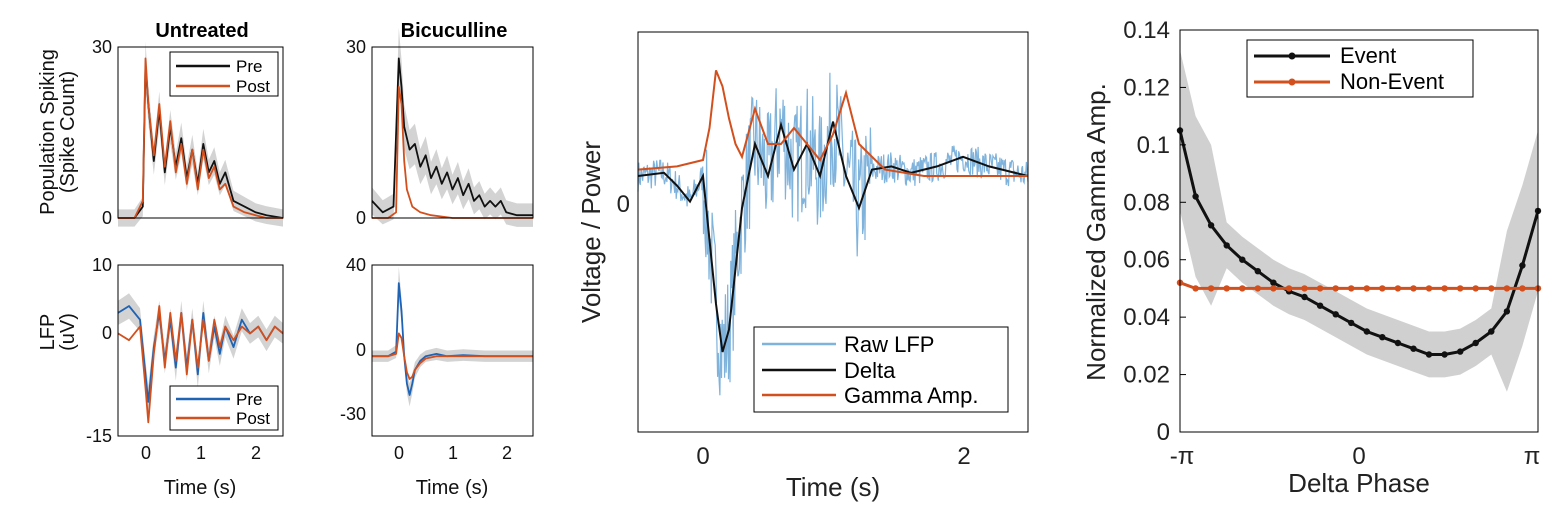  Describe the element at coordinates (48, 332) in the screenshot. I see `ylabel-line-1: LFP` at that location.